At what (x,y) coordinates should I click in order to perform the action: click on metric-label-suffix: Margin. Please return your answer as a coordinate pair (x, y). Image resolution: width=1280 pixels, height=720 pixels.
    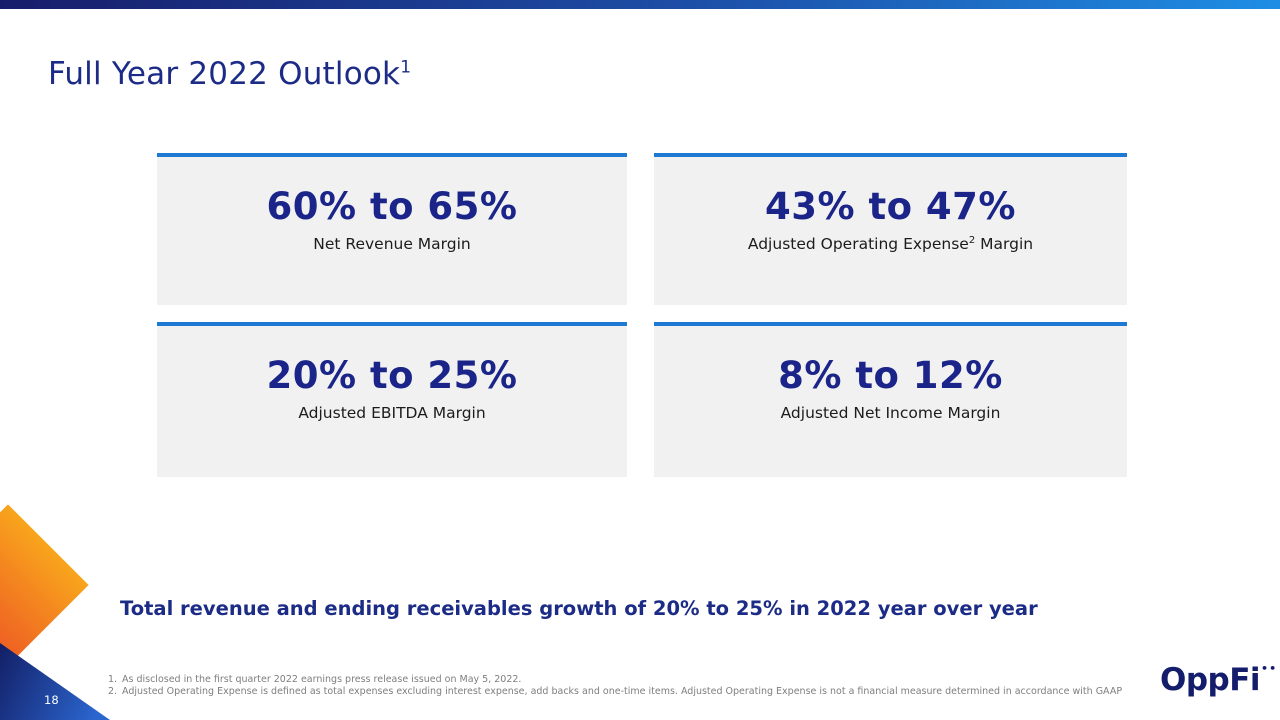
    Looking at the image, I should click on (1004, 244).